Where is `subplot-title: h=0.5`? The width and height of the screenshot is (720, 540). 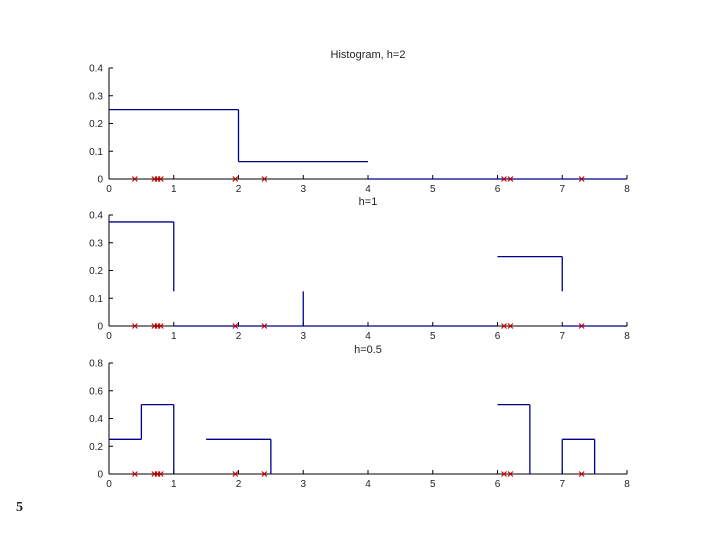
subplot-title: h=0.5 is located at coordinates (368, 350).